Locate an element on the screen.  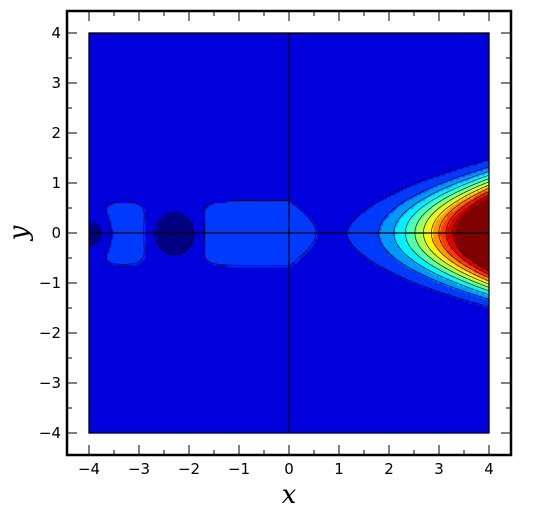
x-tick-label: 4 is located at coordinates (489, 469).